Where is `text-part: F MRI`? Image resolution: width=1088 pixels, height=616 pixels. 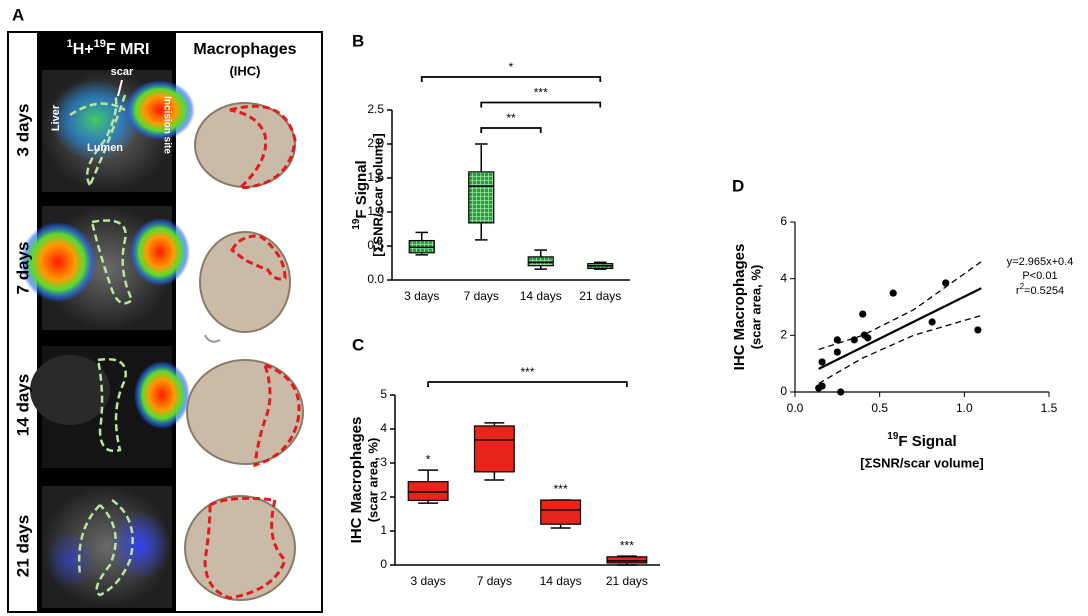
text-part: F MRI is located at coordinates (128, 49).